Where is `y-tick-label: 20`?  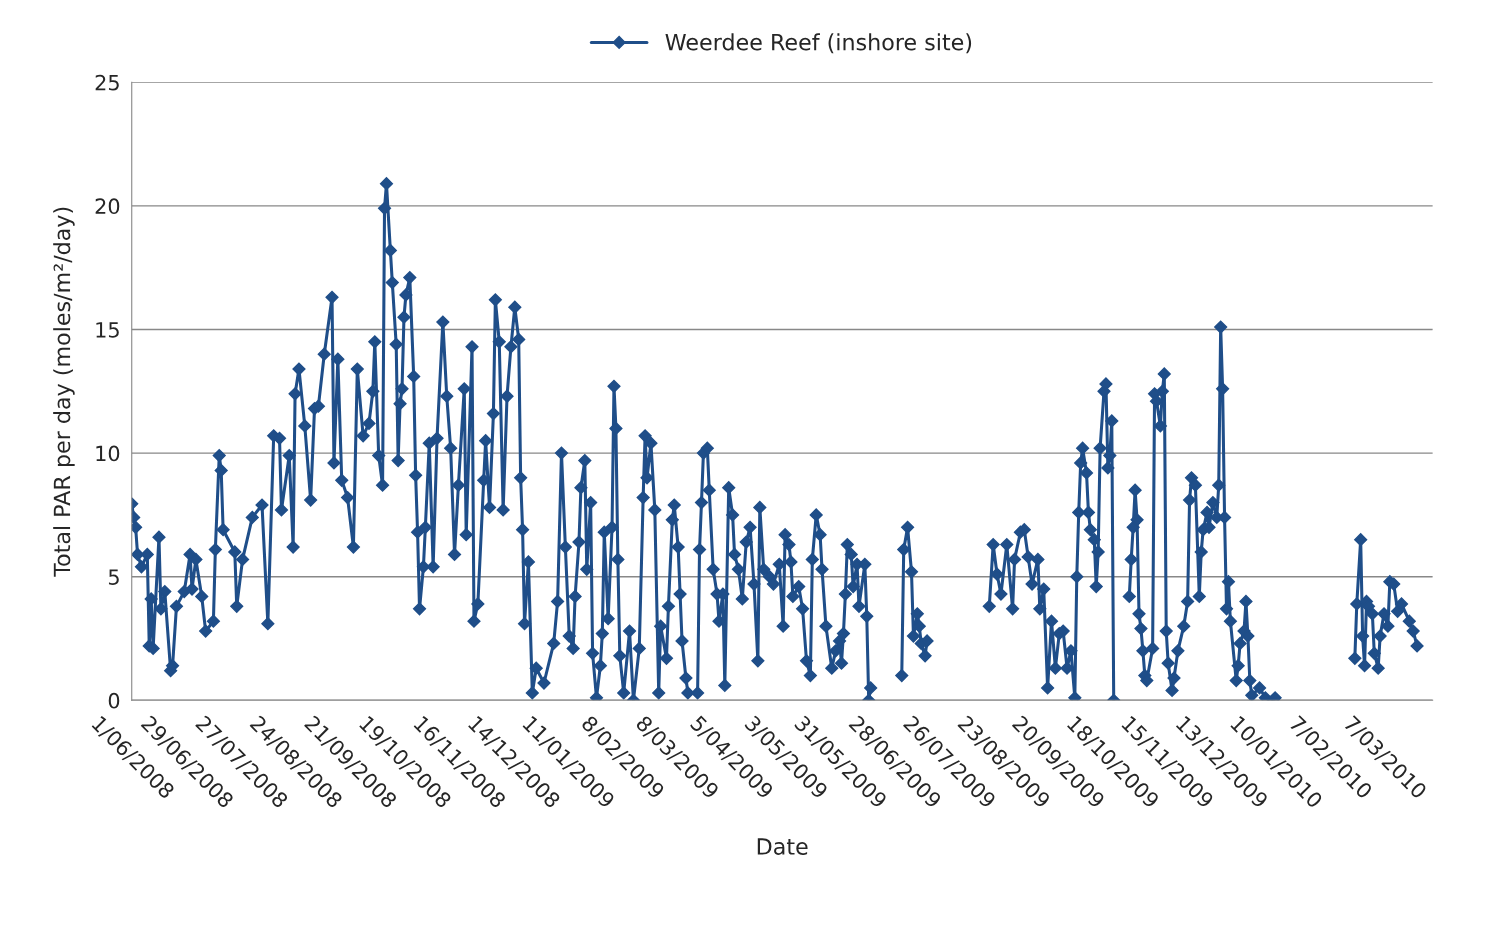 y-tick-label: 20 is located at coordinates (107, 206).